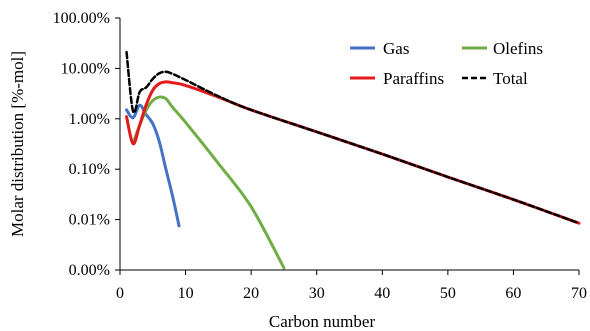 The height and width of the screenshot is (331, 590). I want to click on y-tick-label-0: 0.00%, so click(89, 270).